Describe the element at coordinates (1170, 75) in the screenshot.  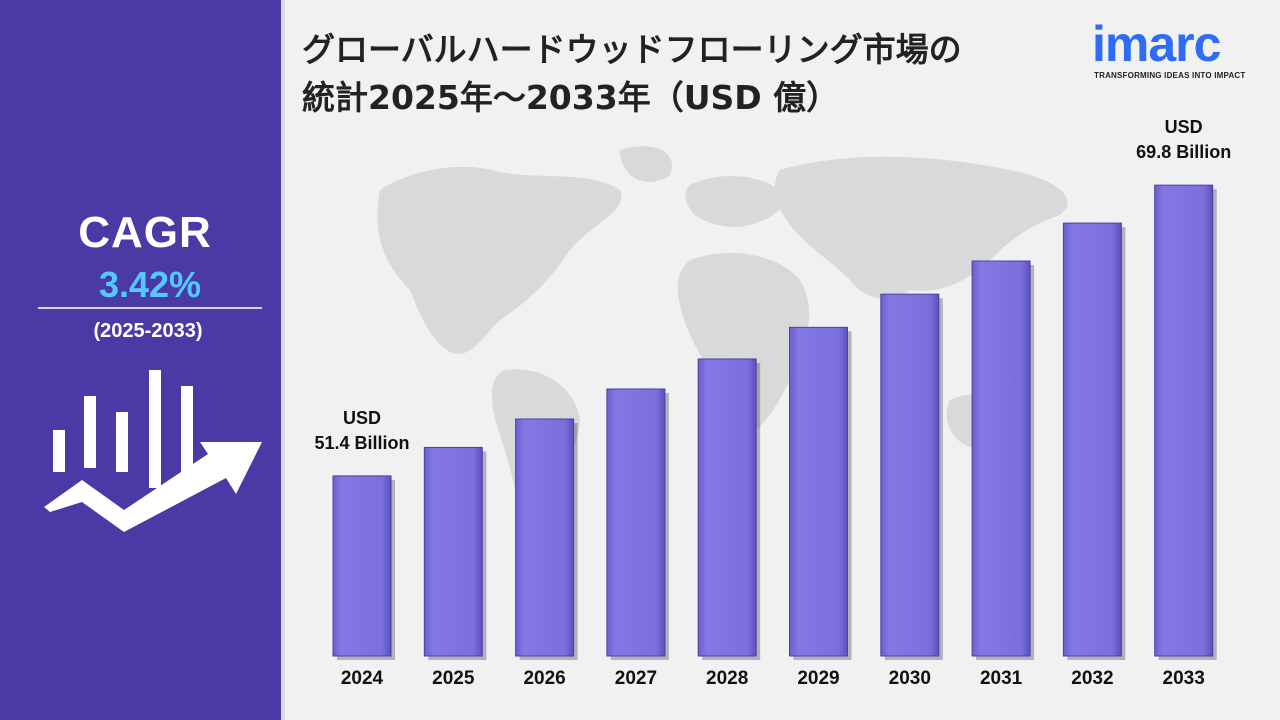
I see `logo-tagline: TRANSFORMING IDEAS INTO IMPACT` at that location.